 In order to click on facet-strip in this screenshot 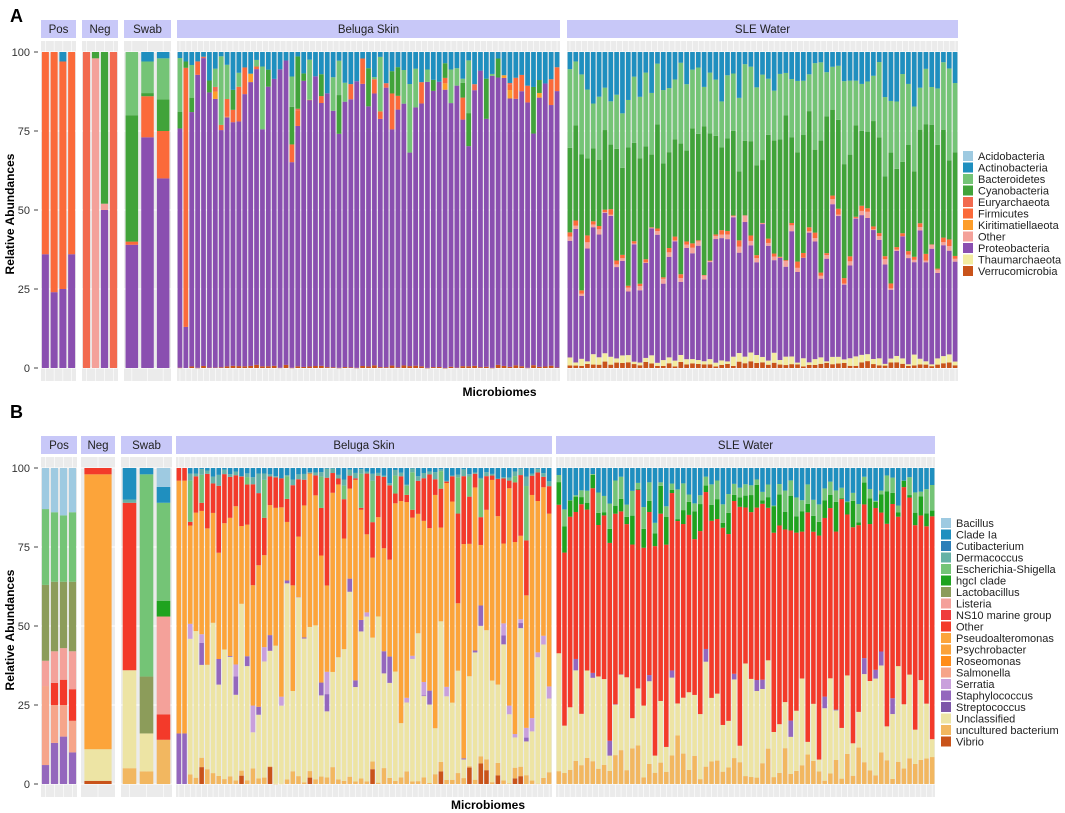, I will do `click(146, 445)`.